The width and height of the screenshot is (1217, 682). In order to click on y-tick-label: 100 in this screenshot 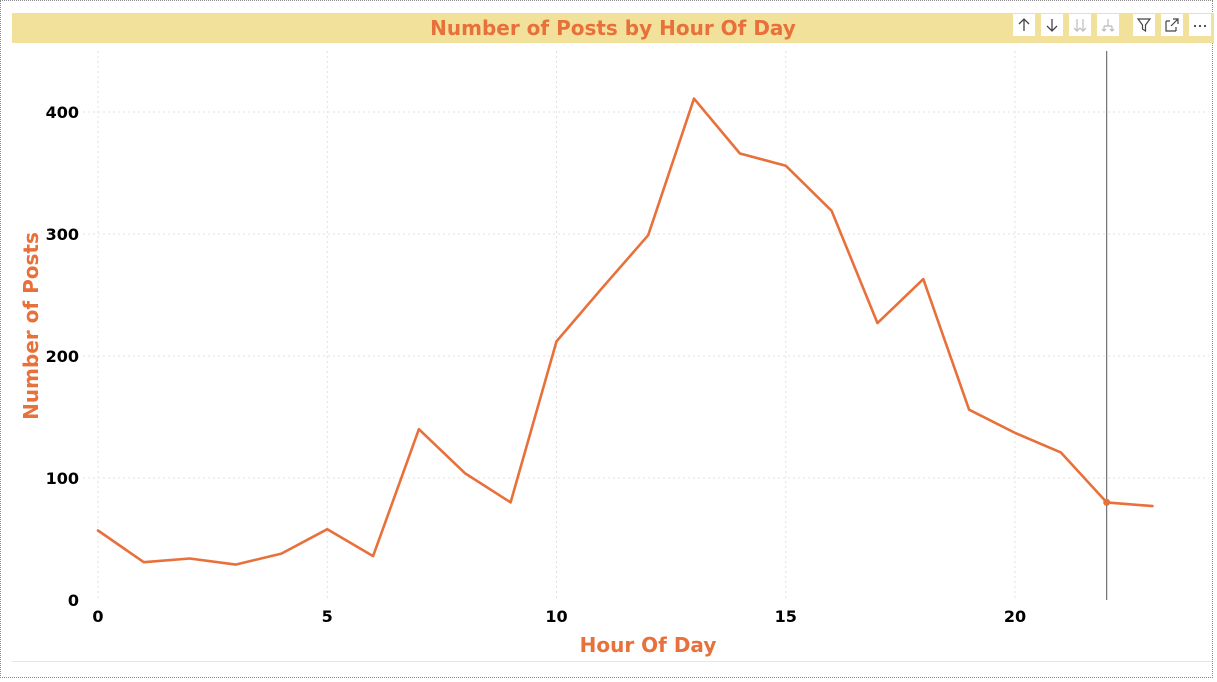, I will do `click(62, 478)`.